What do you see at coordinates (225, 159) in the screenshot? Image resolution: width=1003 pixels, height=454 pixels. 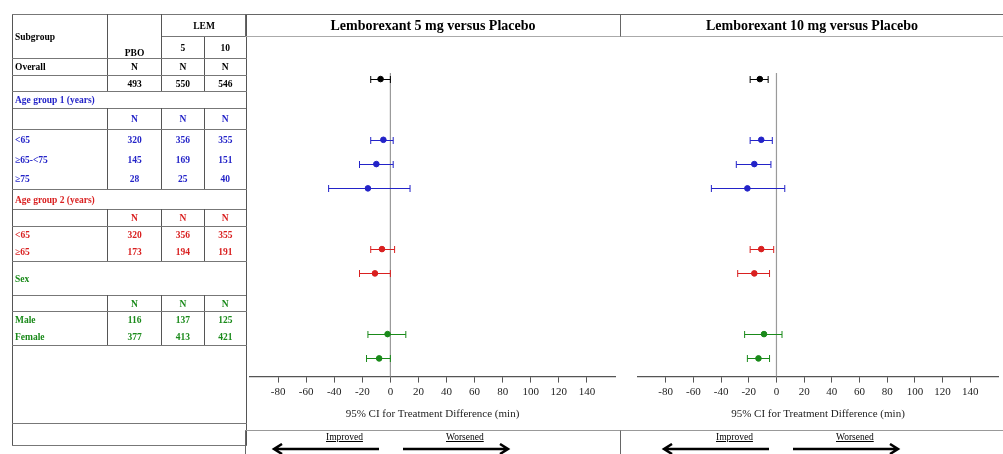 I see `text: 151` at bounding box center [225, 159].